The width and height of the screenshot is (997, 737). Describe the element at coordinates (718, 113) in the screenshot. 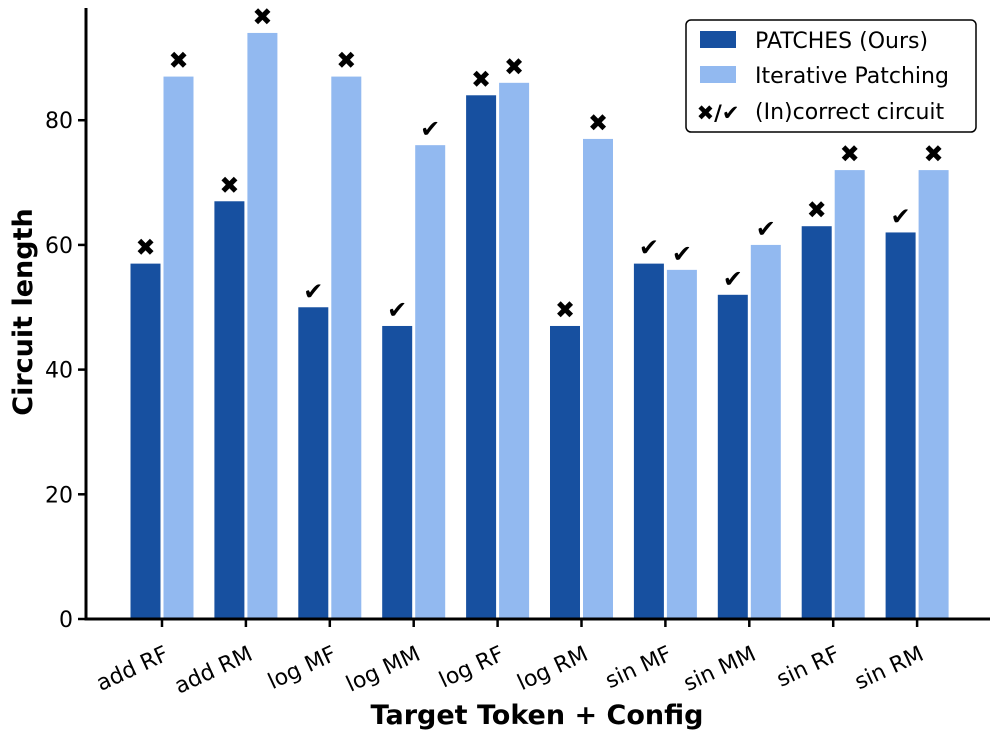

I see `legend-marker-symbol: ✖/✔` at that location.